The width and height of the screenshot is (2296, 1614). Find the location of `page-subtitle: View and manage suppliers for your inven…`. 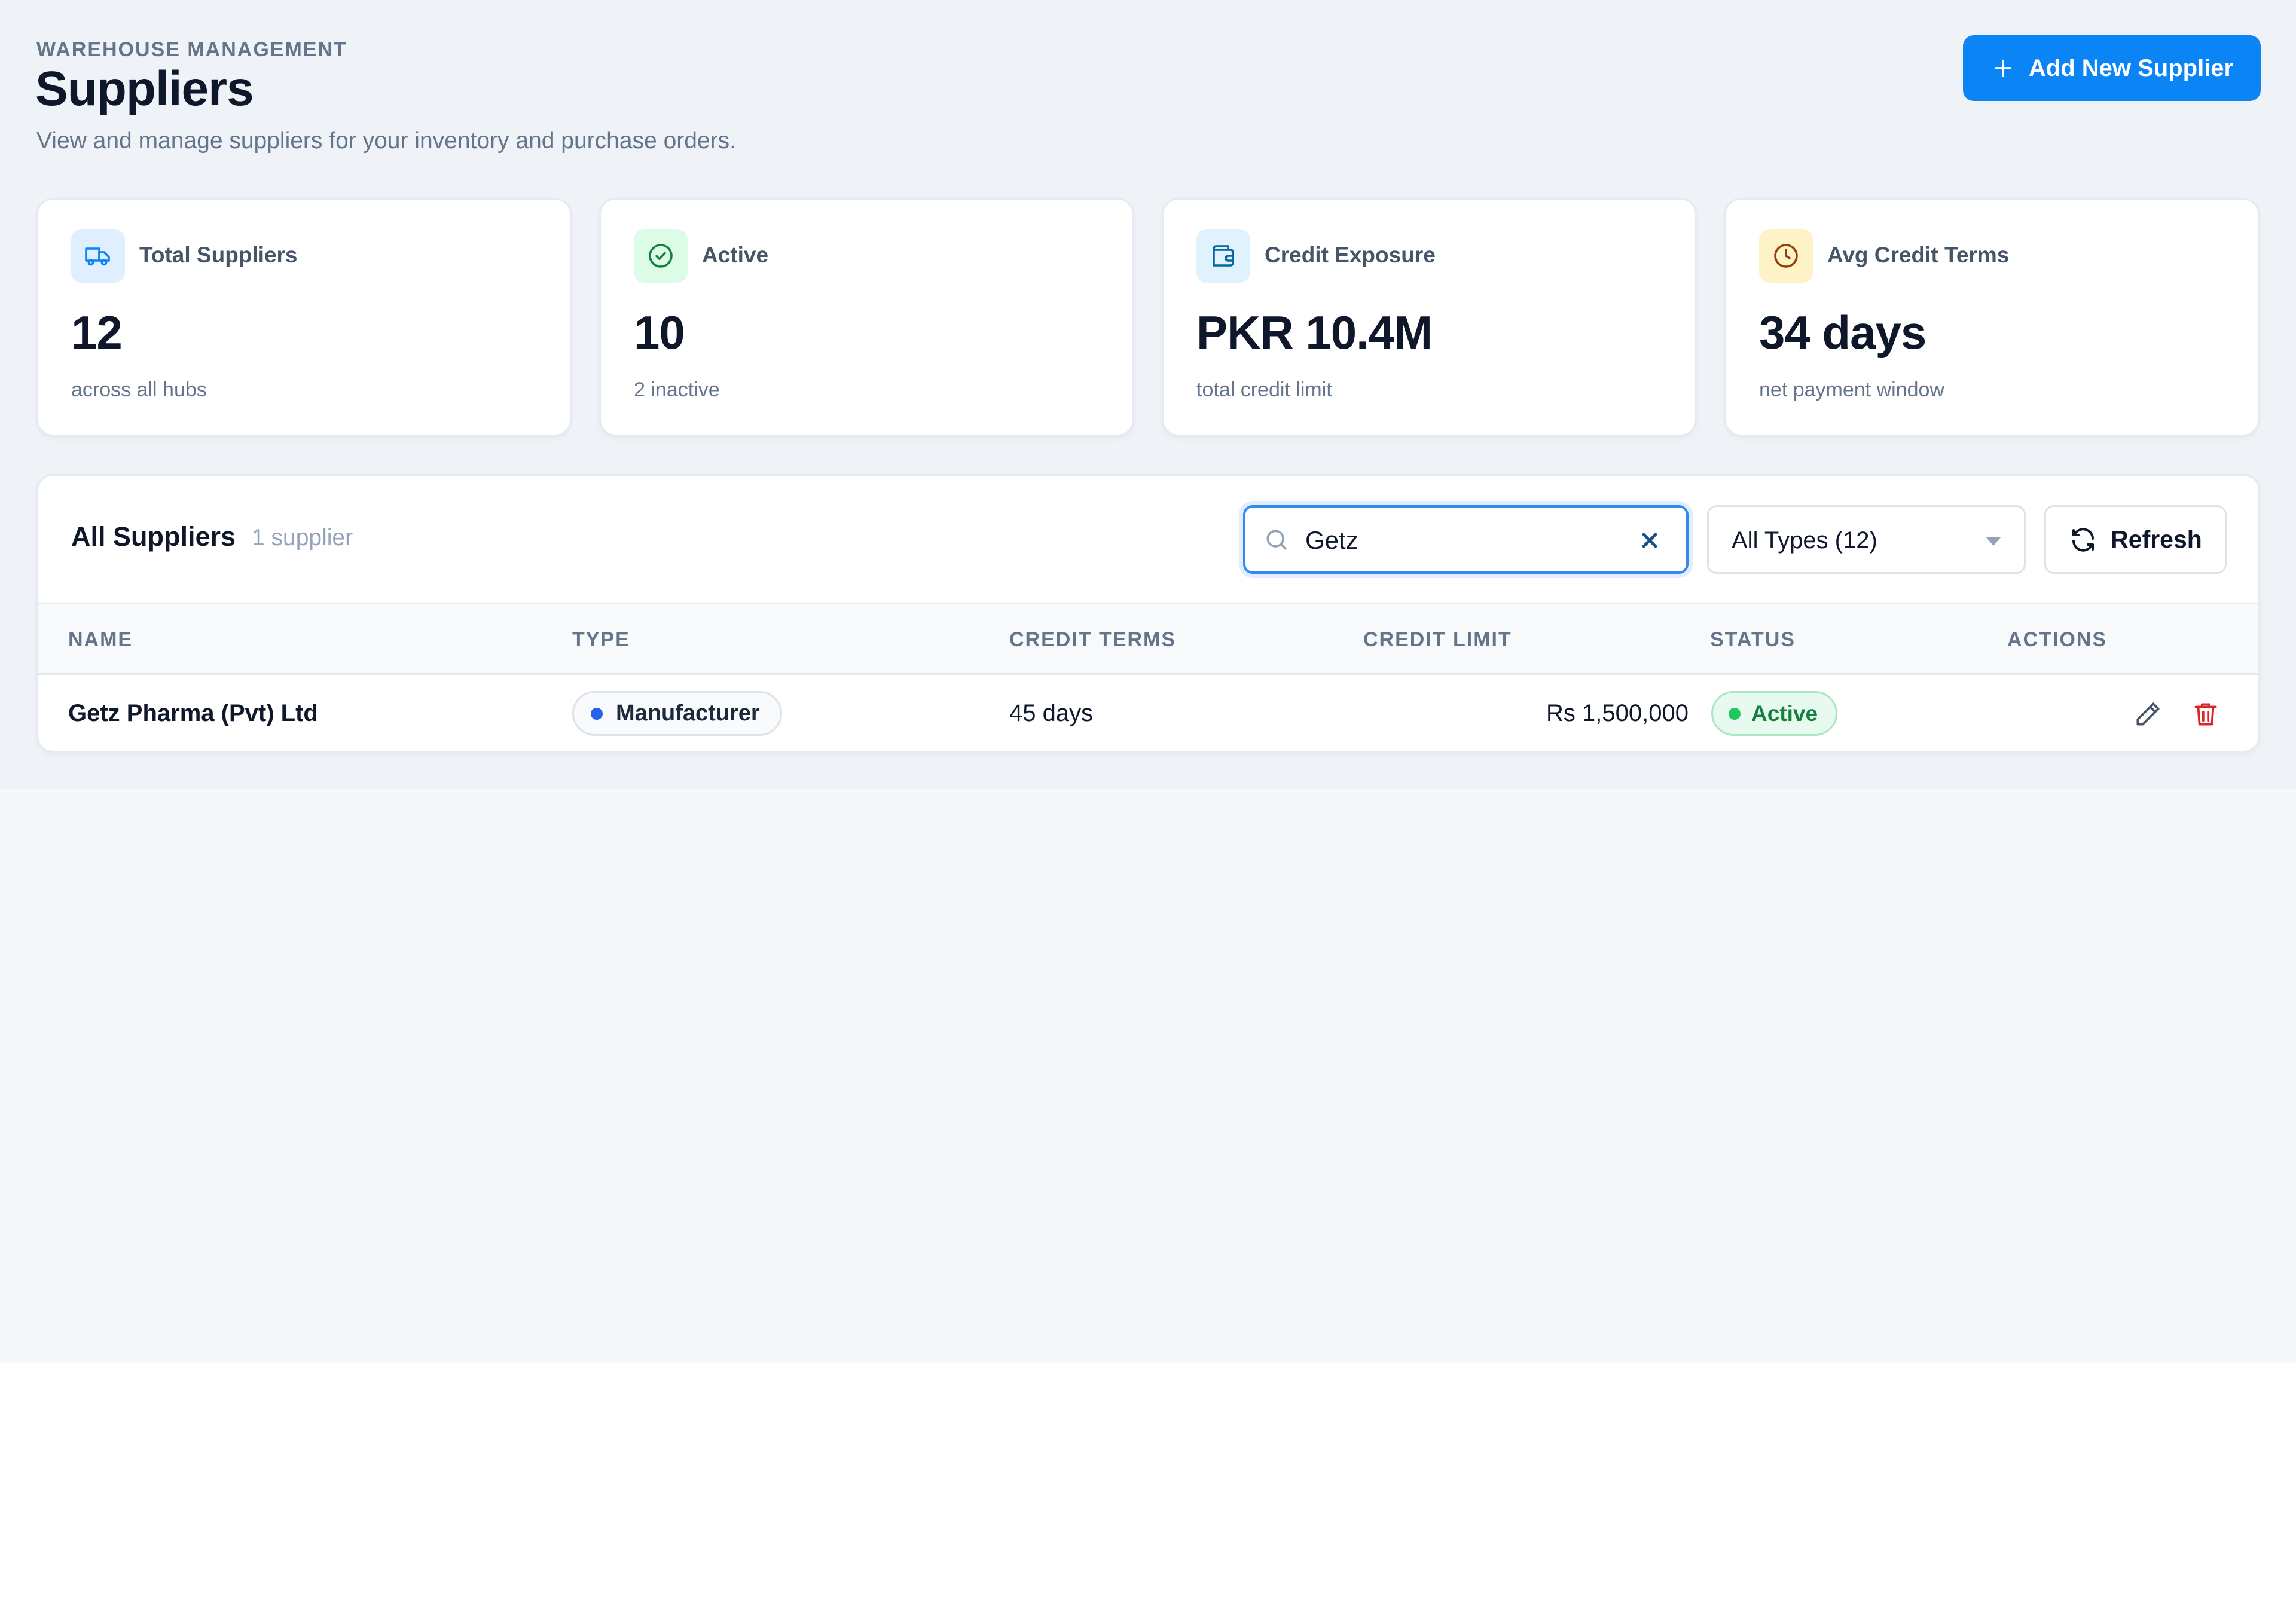

page-subtitle: View and manage suppliers for your inven… is located at coordinates (386, 141).